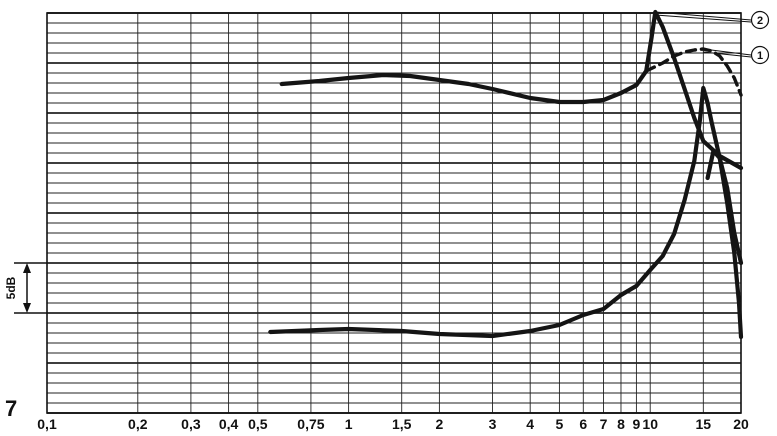  I want to click on x-tick-label: 8, so click(621, 424).